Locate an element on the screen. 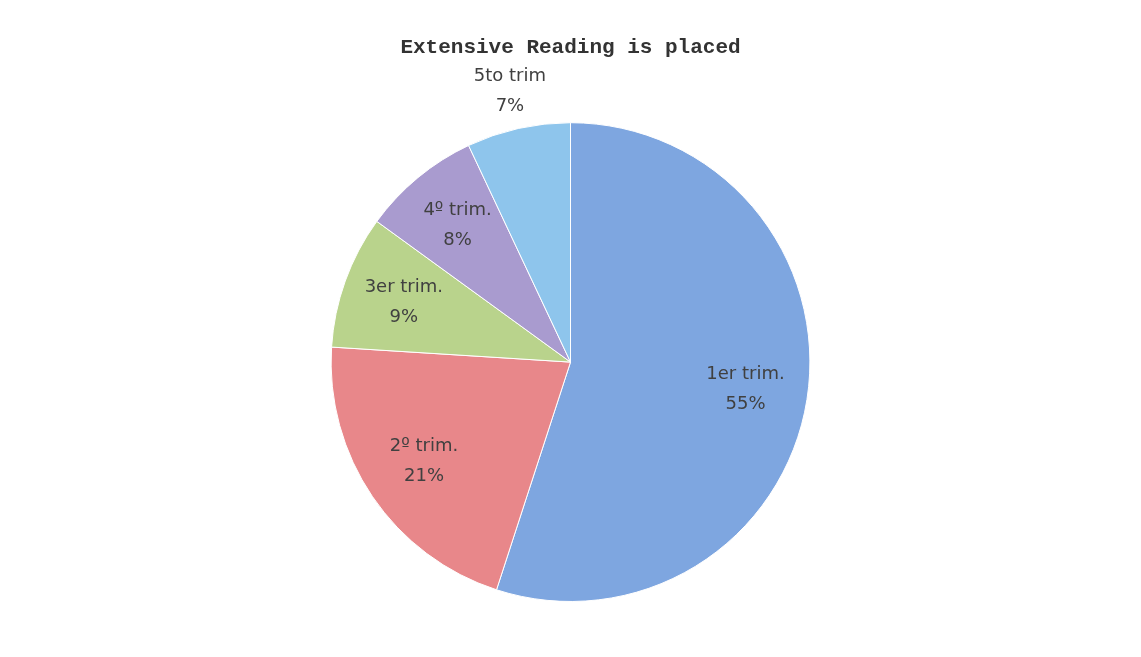 The height and width of the screenshot is (657, 1141). slice-label: 2º trim. is located at coordinates (424, 445).